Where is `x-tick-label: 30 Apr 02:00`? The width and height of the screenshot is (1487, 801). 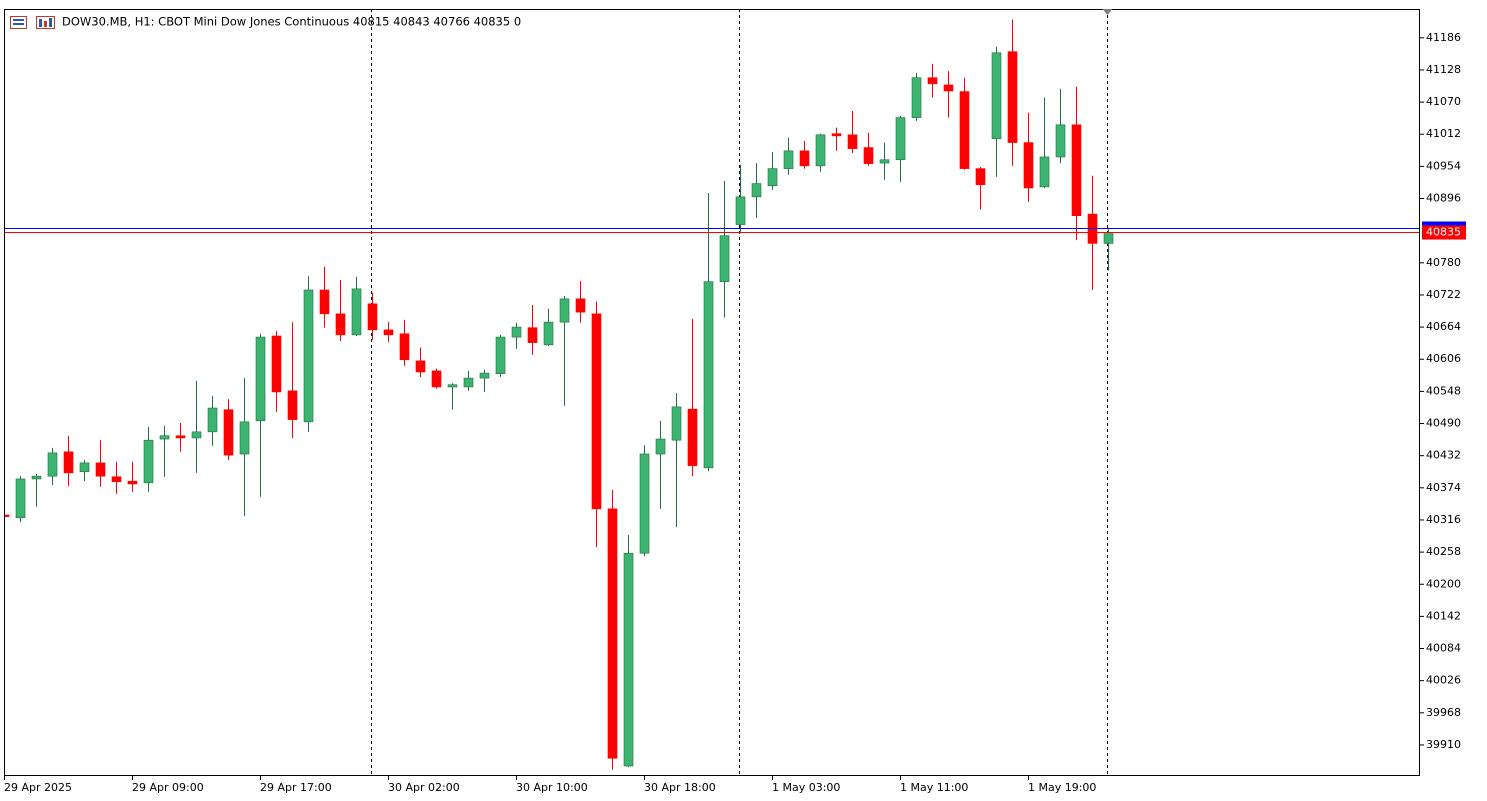 x-tick-label: 30 Apr 02:00 is located at coordinates (424, 787).